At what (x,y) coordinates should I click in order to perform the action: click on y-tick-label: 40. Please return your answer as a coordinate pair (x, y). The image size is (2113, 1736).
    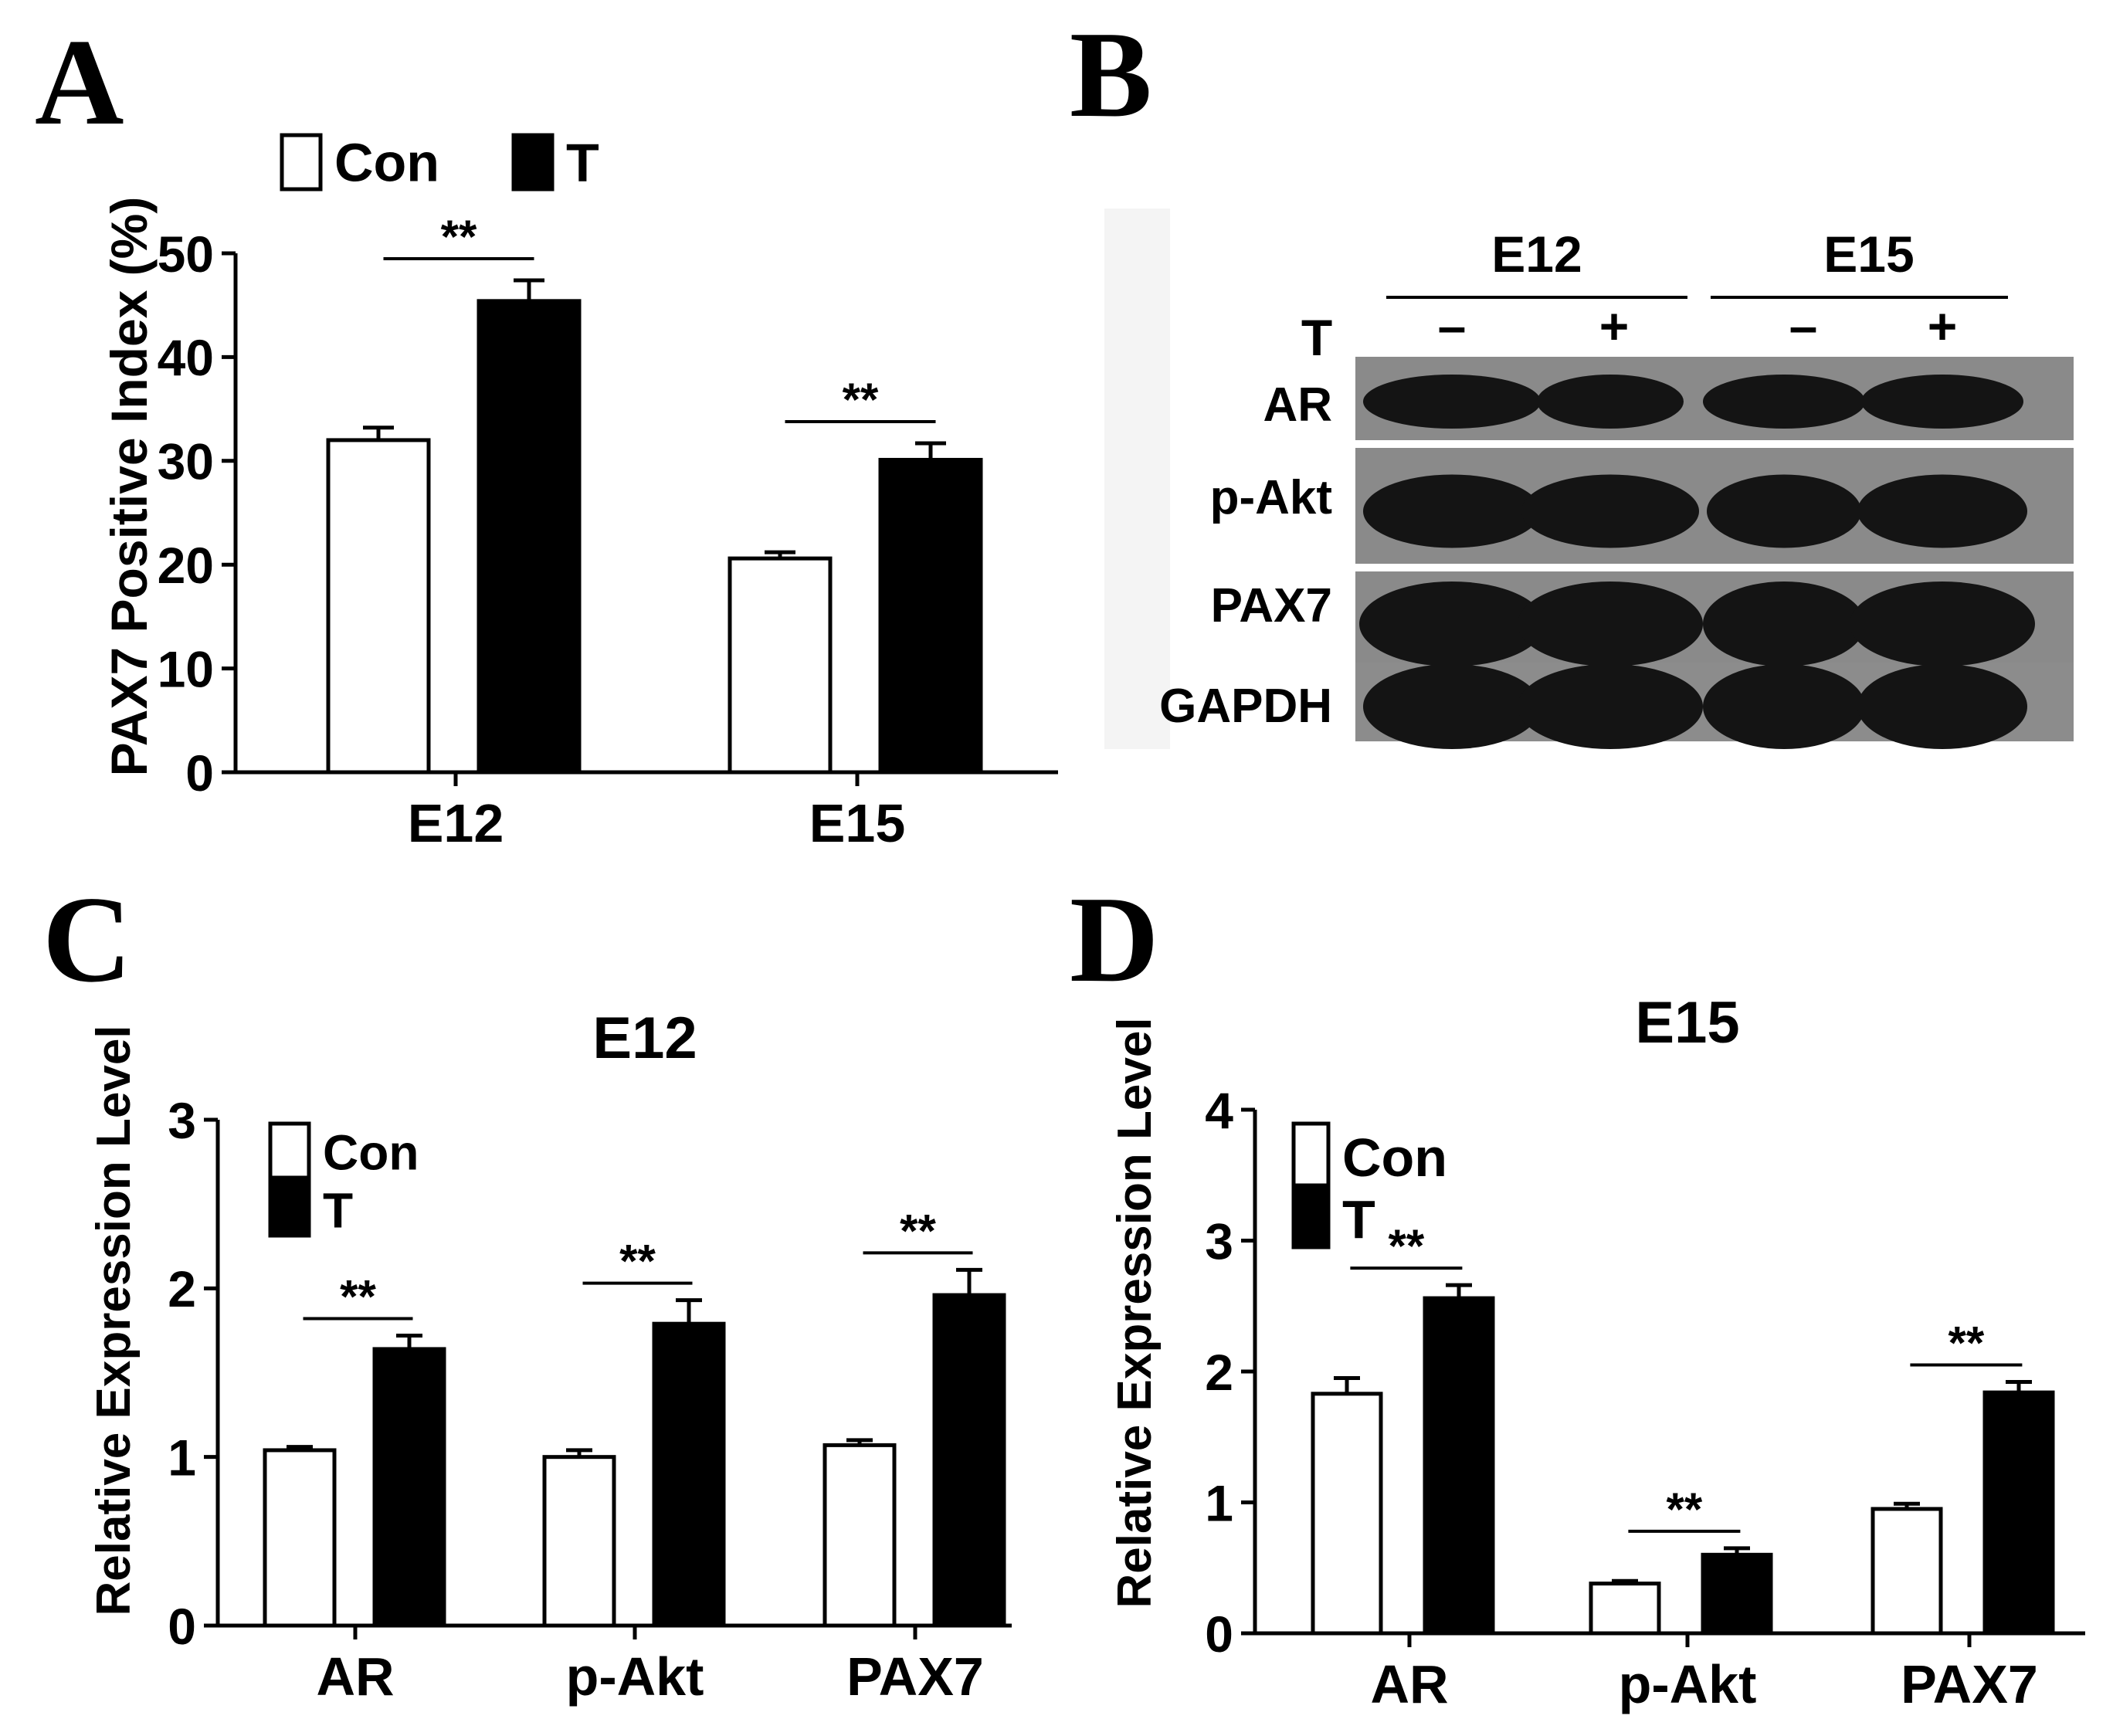
    Looking at the image, I should click on (186, 357).